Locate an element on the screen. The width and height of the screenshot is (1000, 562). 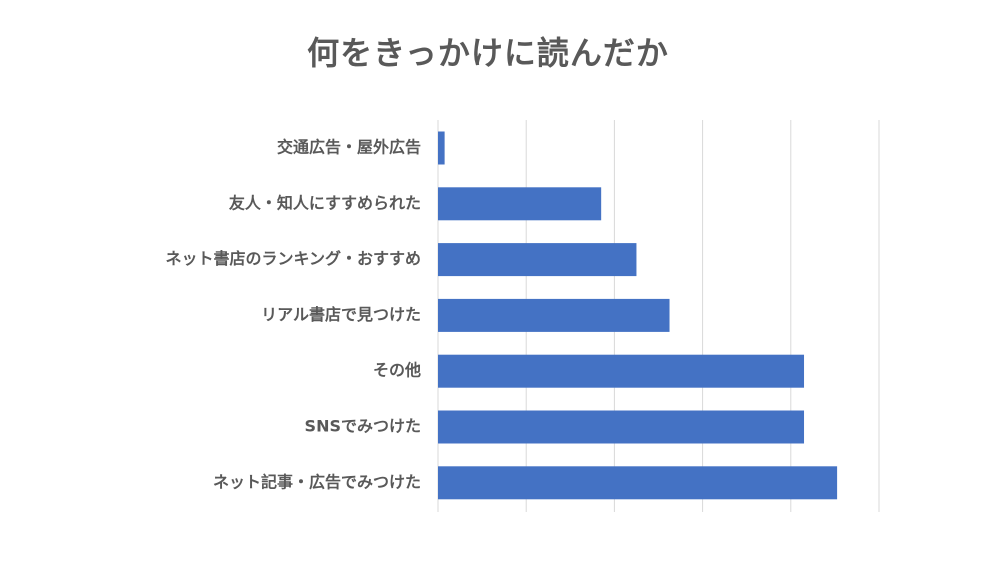
category-label: 交通広告・屋外広告 is located at coordinates (349, 147).